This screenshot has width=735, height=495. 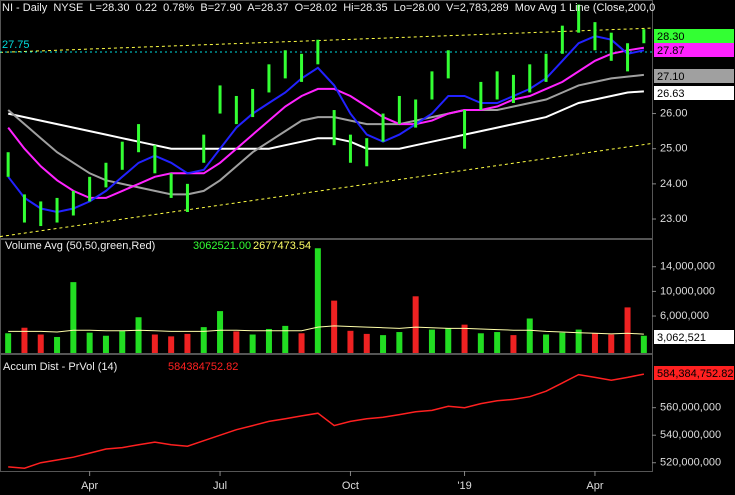 I want to click on reference-label: 27.75, so click(x=16, y=45).